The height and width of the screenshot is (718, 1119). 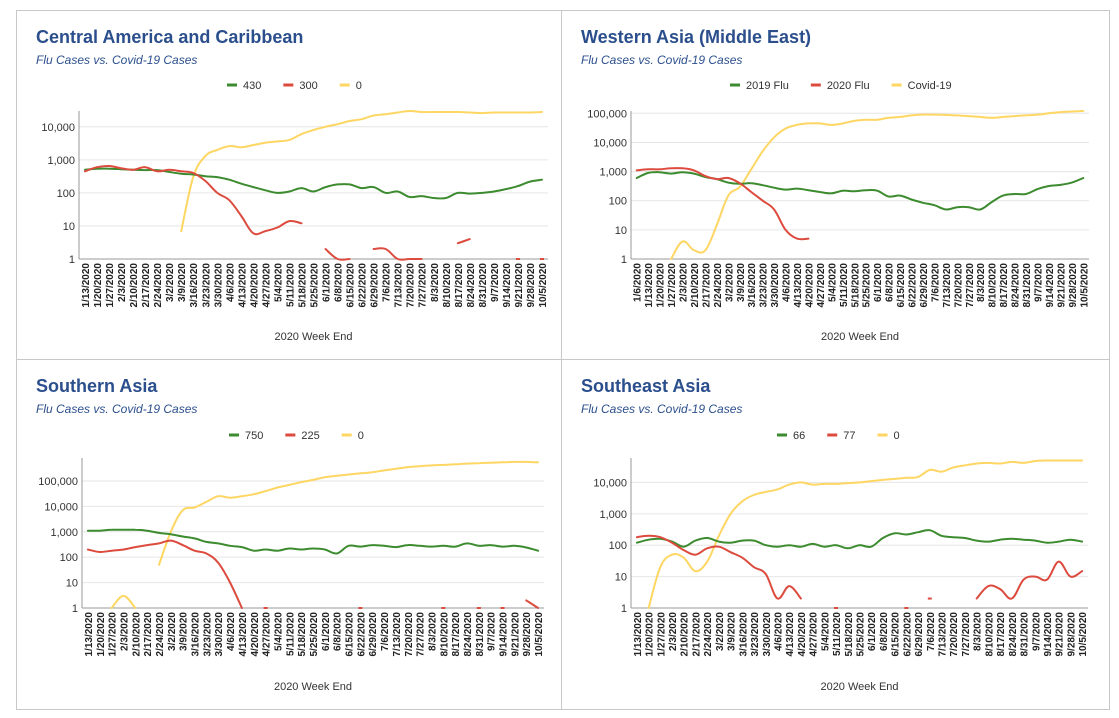 I want to click on x-tick-label: 3/9/2020, so click(x=182, y=282).